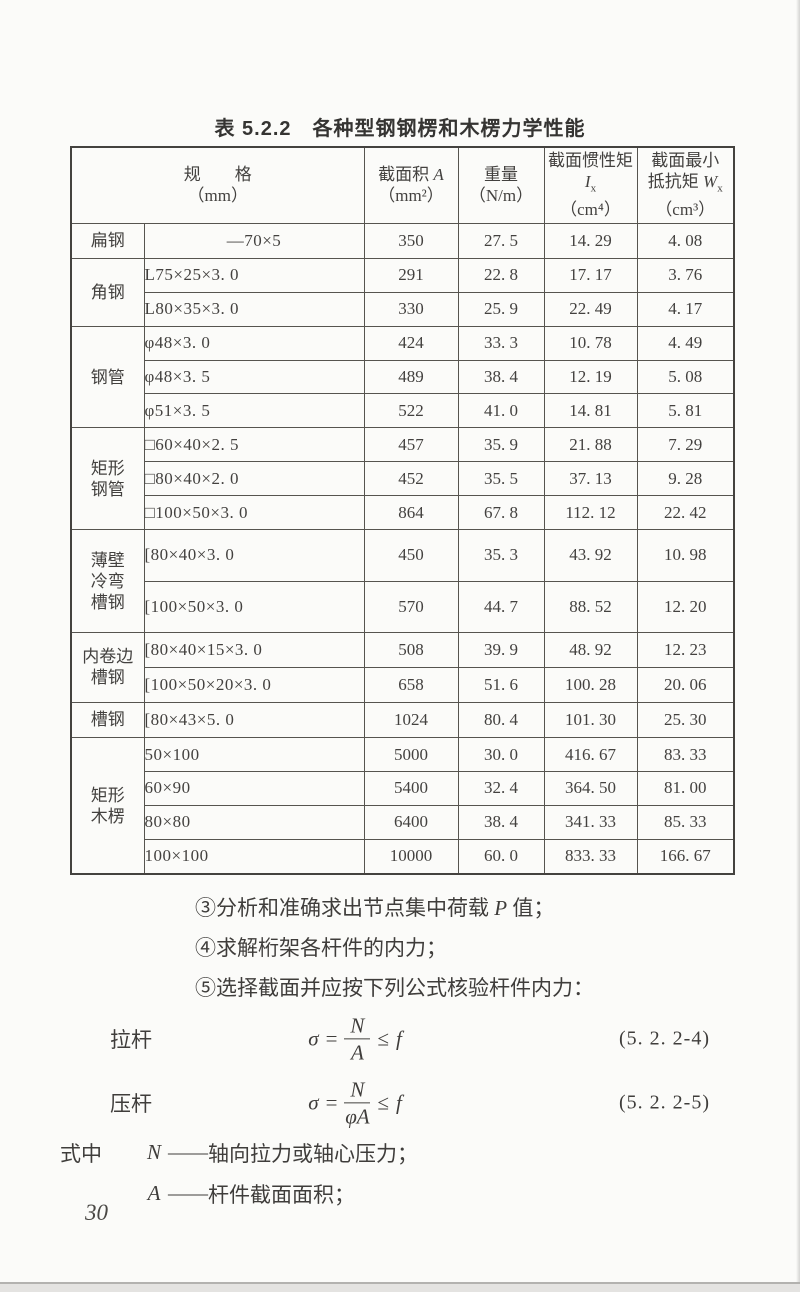  Describe the element at coordinates (590, 411) in the screenshot. I see `value-cell: 14. 81` at that location.